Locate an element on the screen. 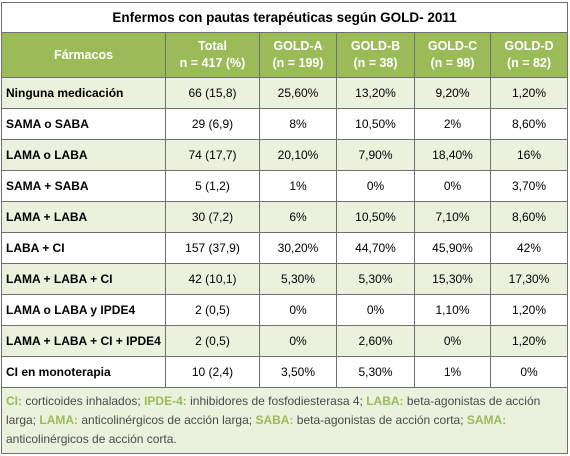 The width and height of the screenshot is (570, 456). footnote-abbr: CI: is located at coordinates (14, 401).